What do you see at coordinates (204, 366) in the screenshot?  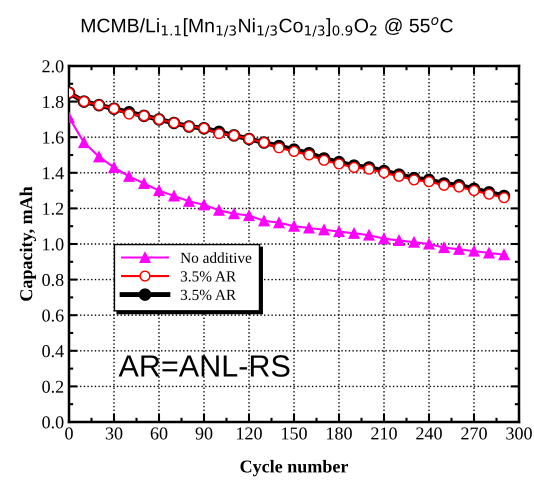 I see `annotation: AR=ANL-RS` at bounding box center [204, 366].